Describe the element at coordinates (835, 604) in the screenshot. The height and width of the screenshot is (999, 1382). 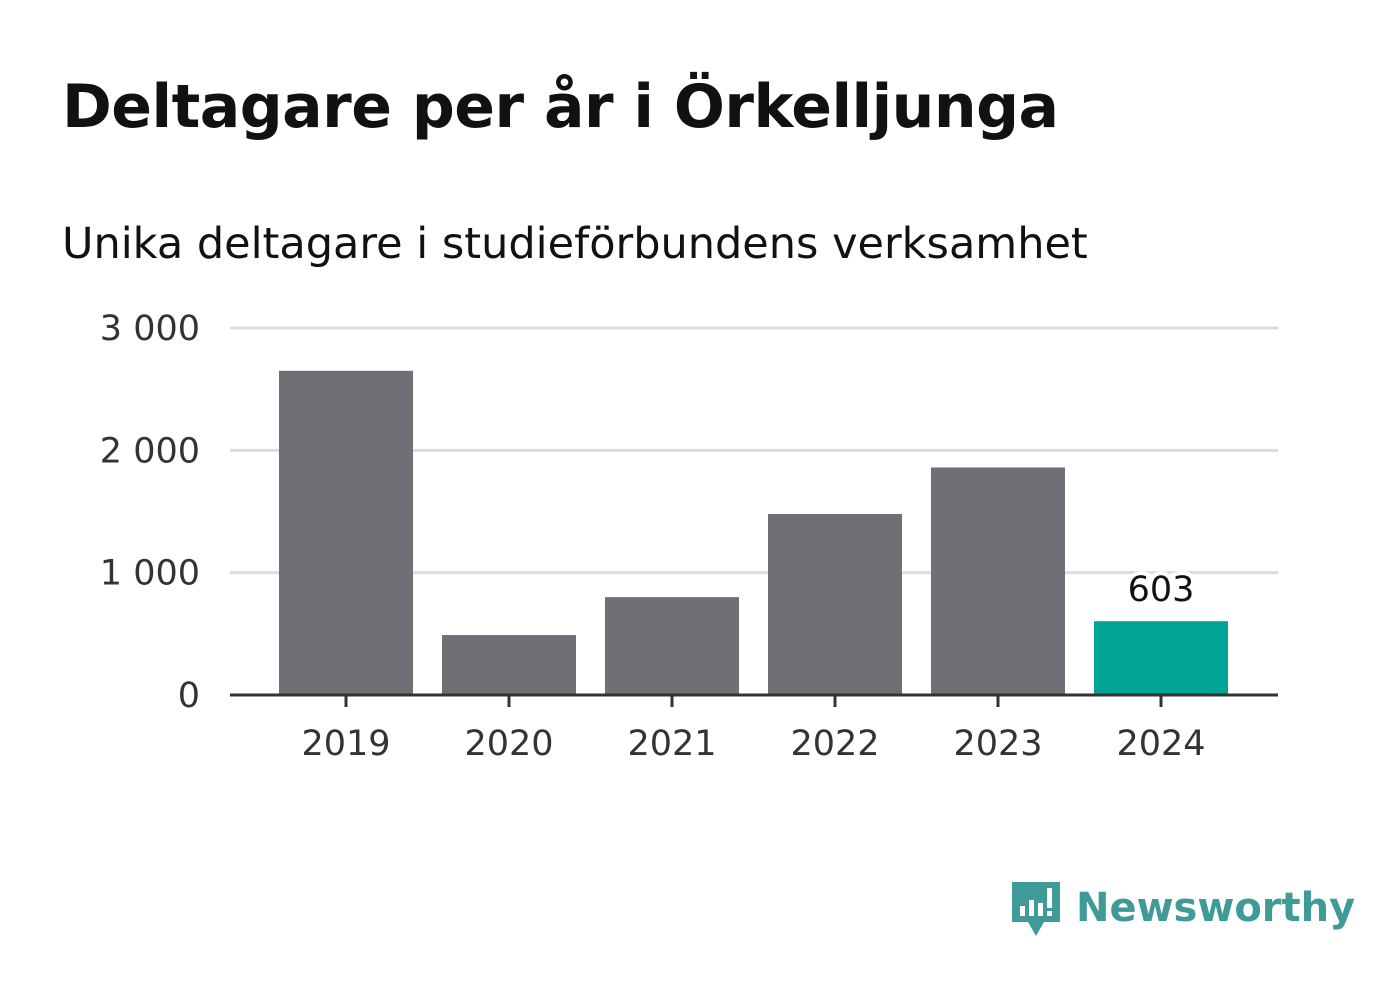
I see `bar-2022` at that location.